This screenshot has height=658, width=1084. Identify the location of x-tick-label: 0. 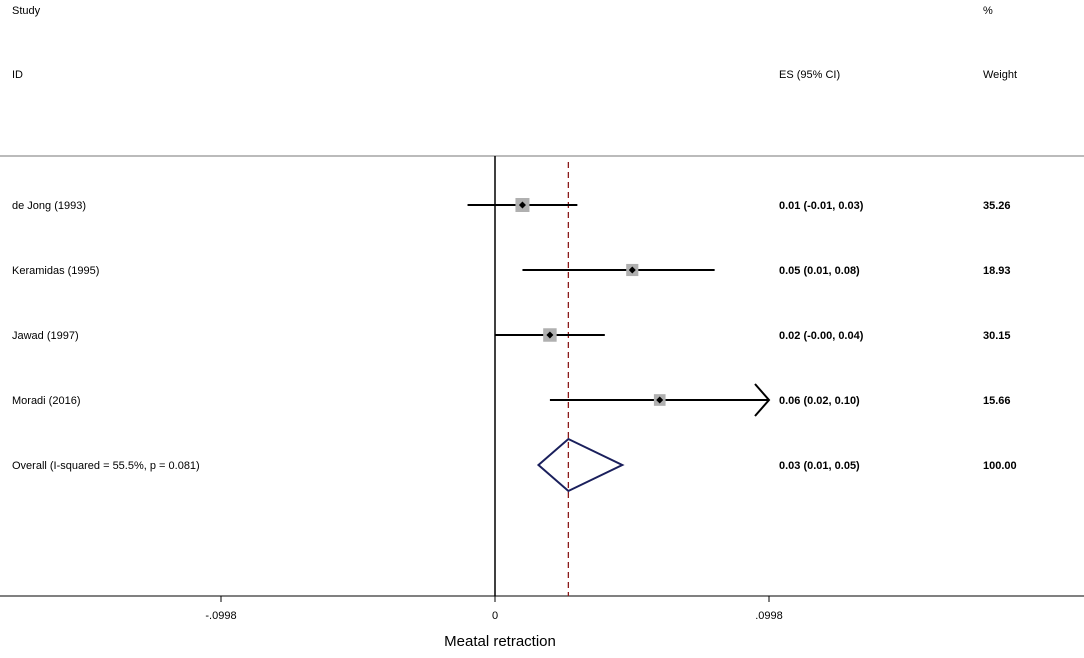
(495, 616).